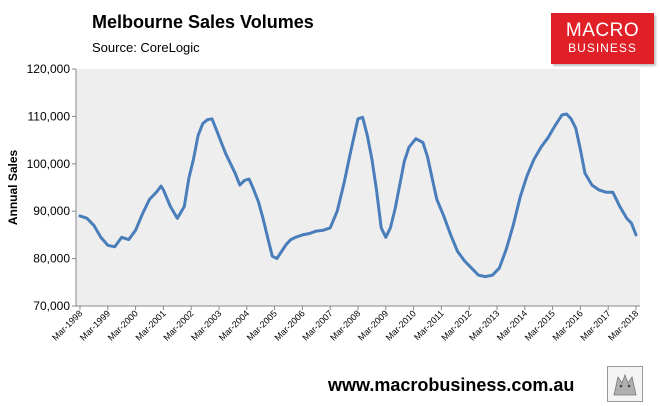  I want to click on logo-line2: BUSINESS, so click(602, 48).